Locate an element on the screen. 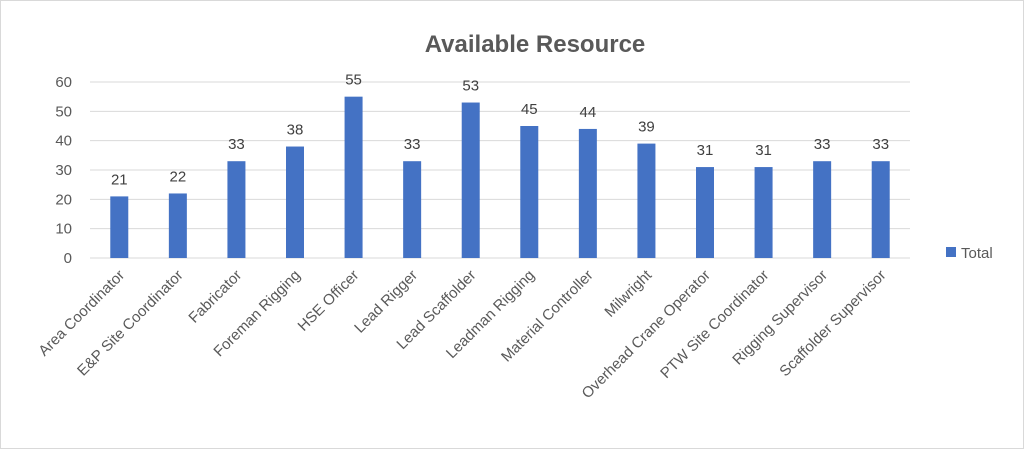  legend-swatch-total is located at coordinates (951, 252).